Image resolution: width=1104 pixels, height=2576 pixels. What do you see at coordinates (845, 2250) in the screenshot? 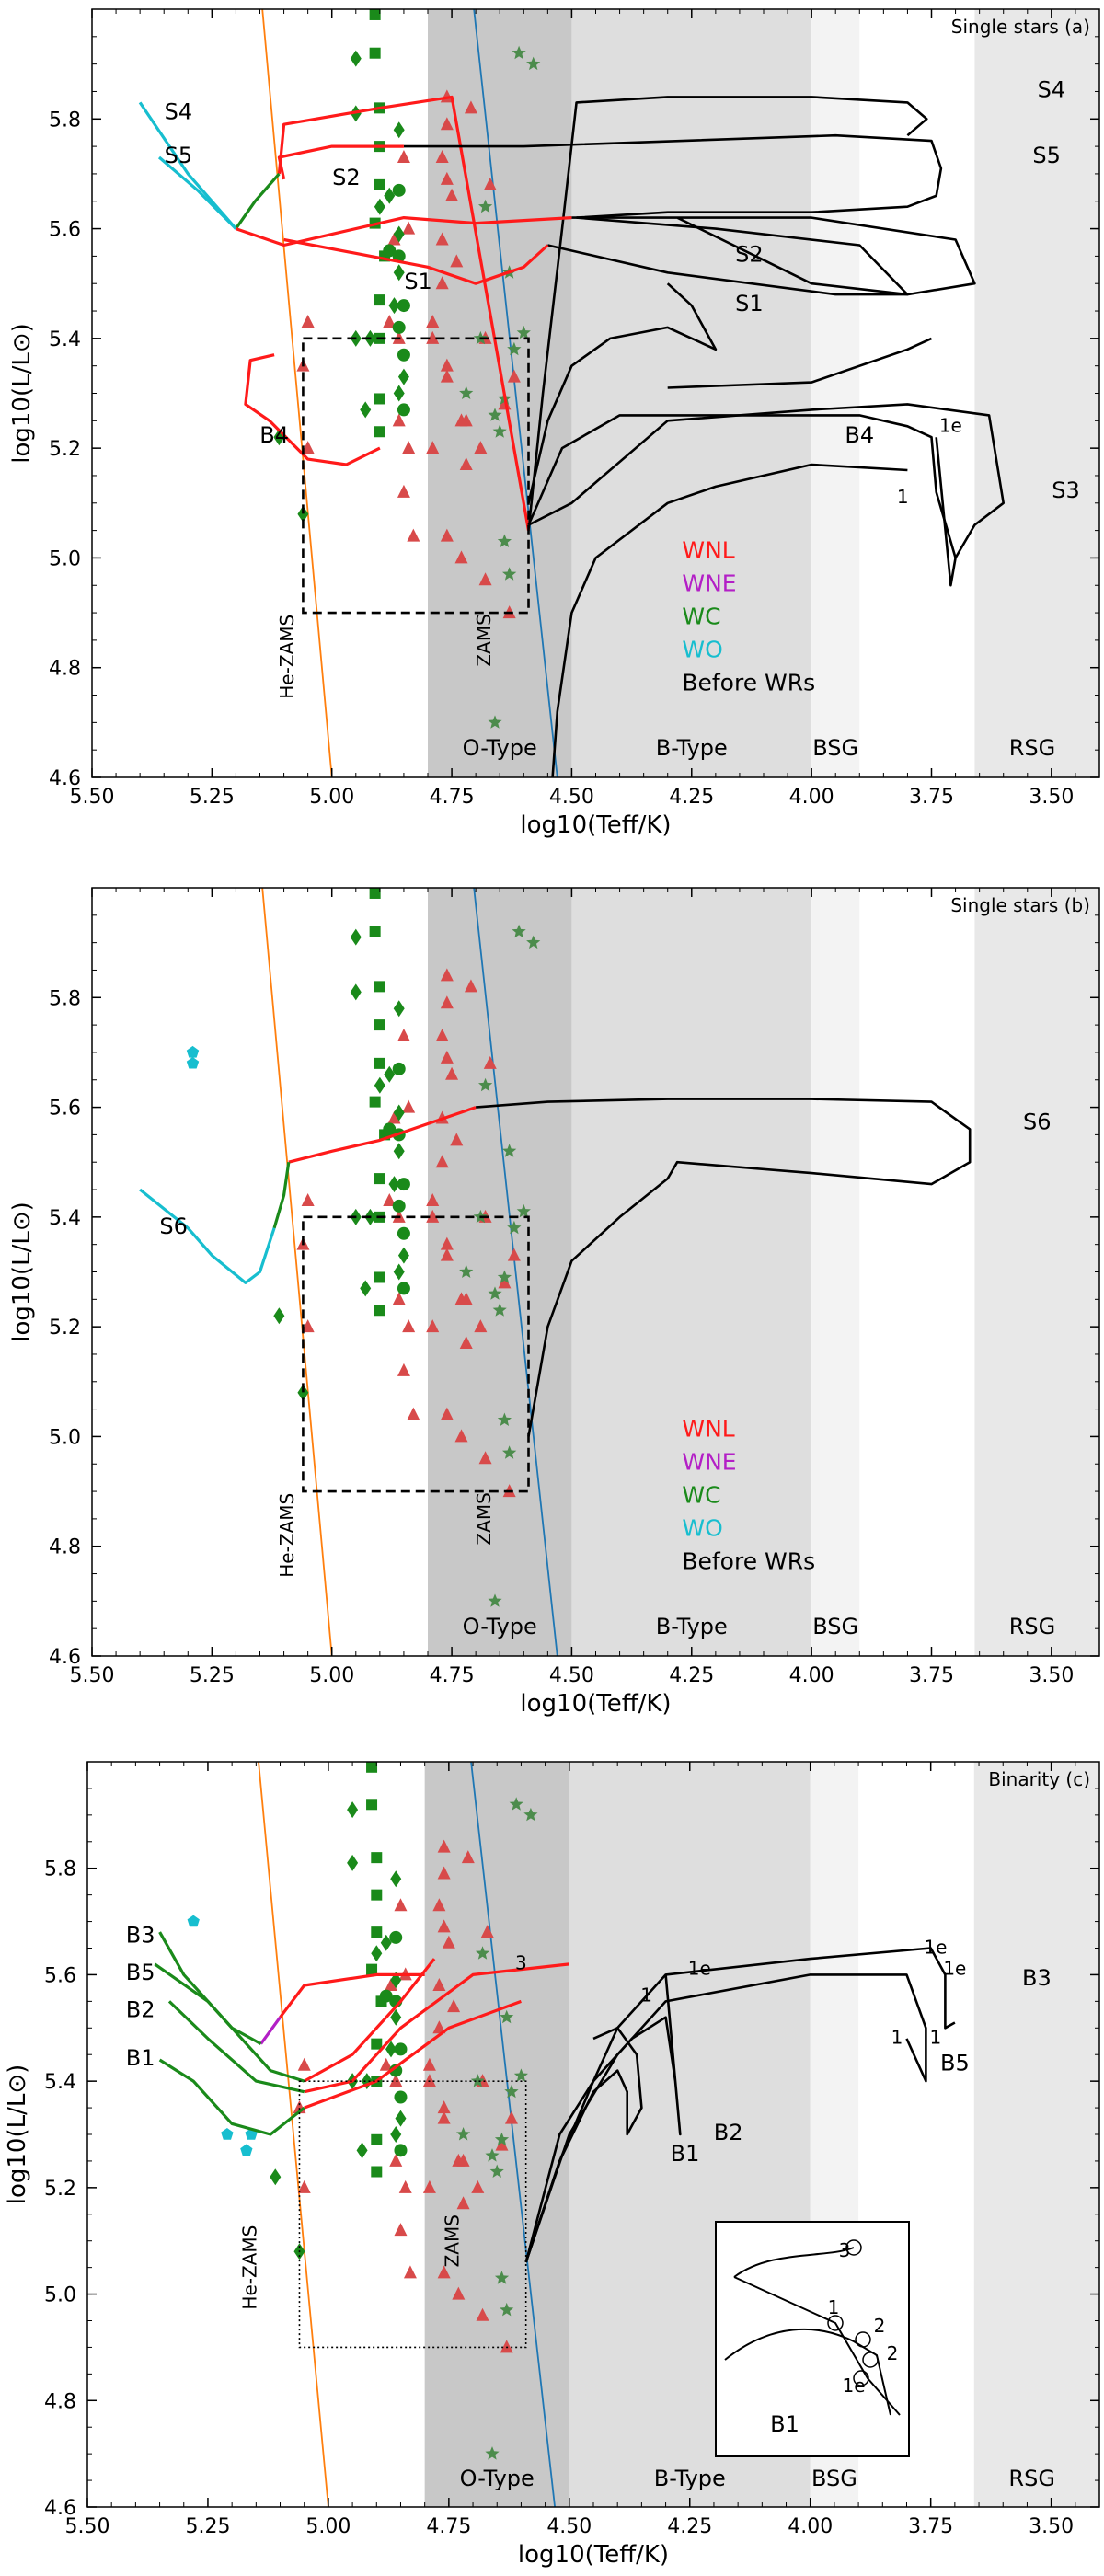
I see `inset-annotation: 3` at bounding box center [845, 2250].